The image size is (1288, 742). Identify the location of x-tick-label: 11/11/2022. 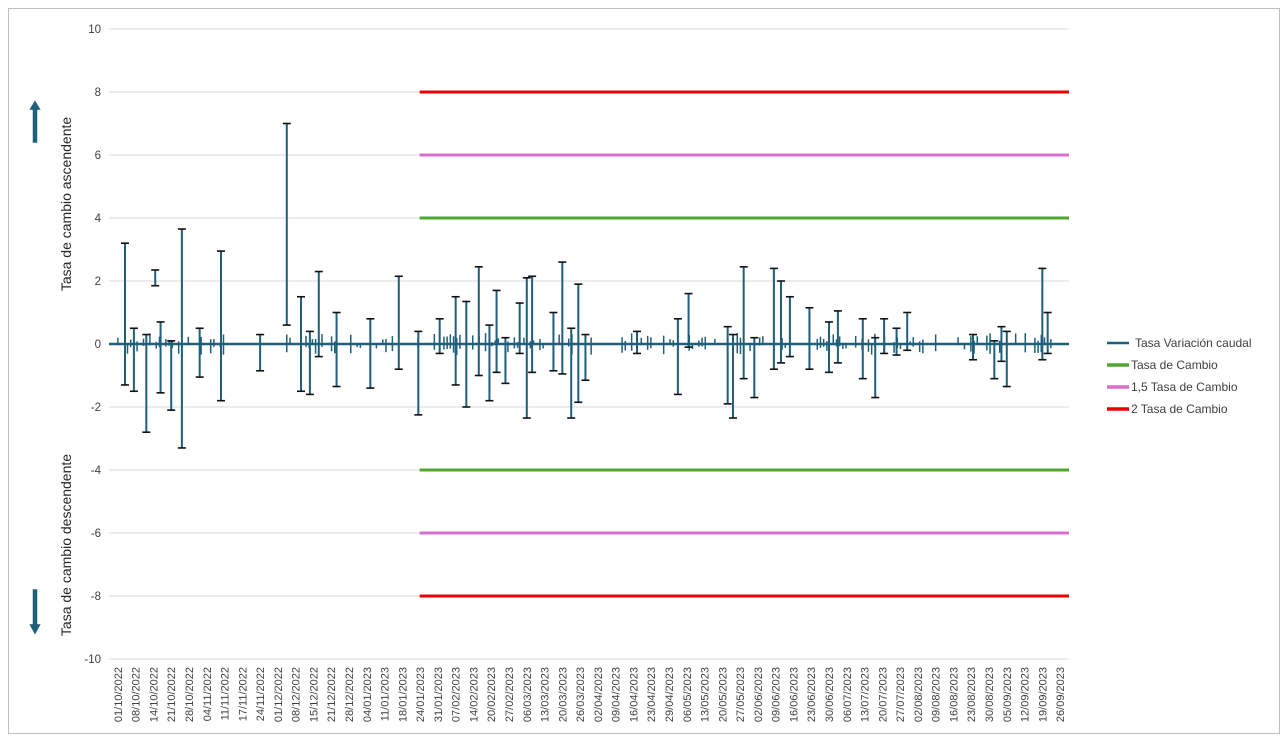
(226, 693).